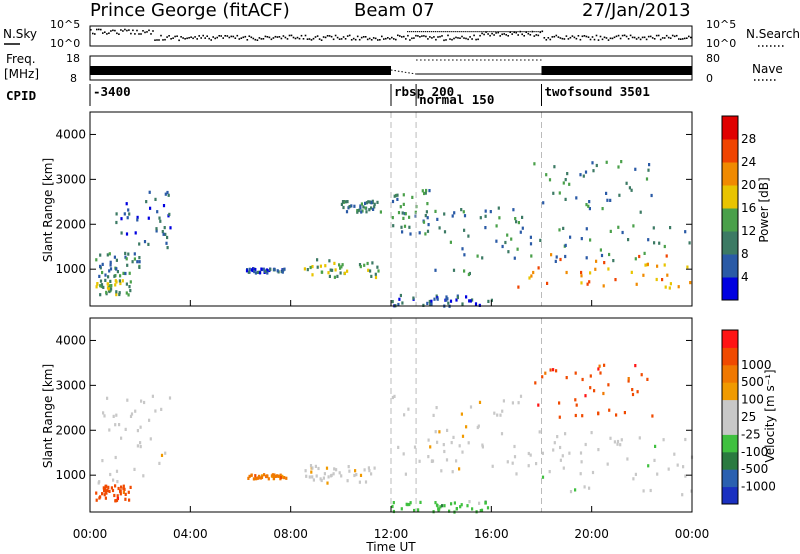 The width and height of the screenshot is (800, 554). Describe the element at coordinates (90, 534) in the screenshot. I see `x-tick-label: 00:00` at that location.